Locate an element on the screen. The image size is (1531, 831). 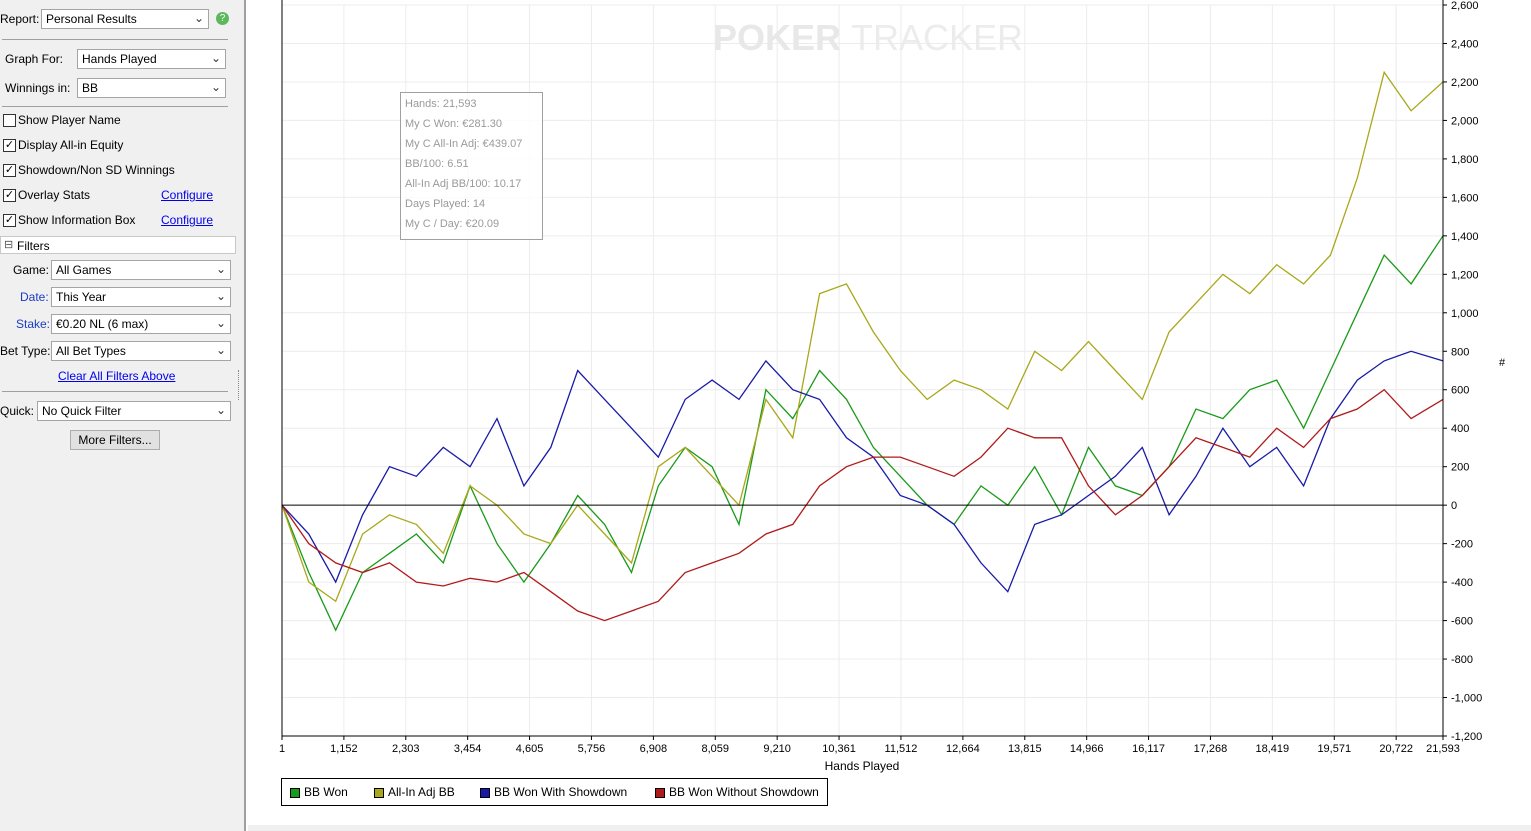
info-allin-adj: My C All-In Adj: €439.07 is located at coordinates (464, 144).